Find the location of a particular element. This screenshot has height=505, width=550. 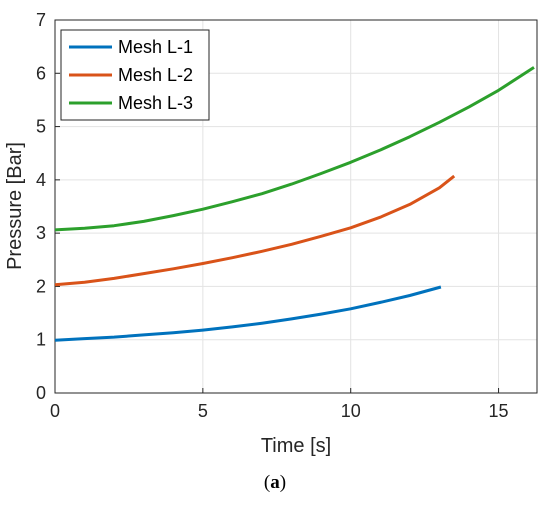

caption-open: ( is located at coordinates (267, 482).